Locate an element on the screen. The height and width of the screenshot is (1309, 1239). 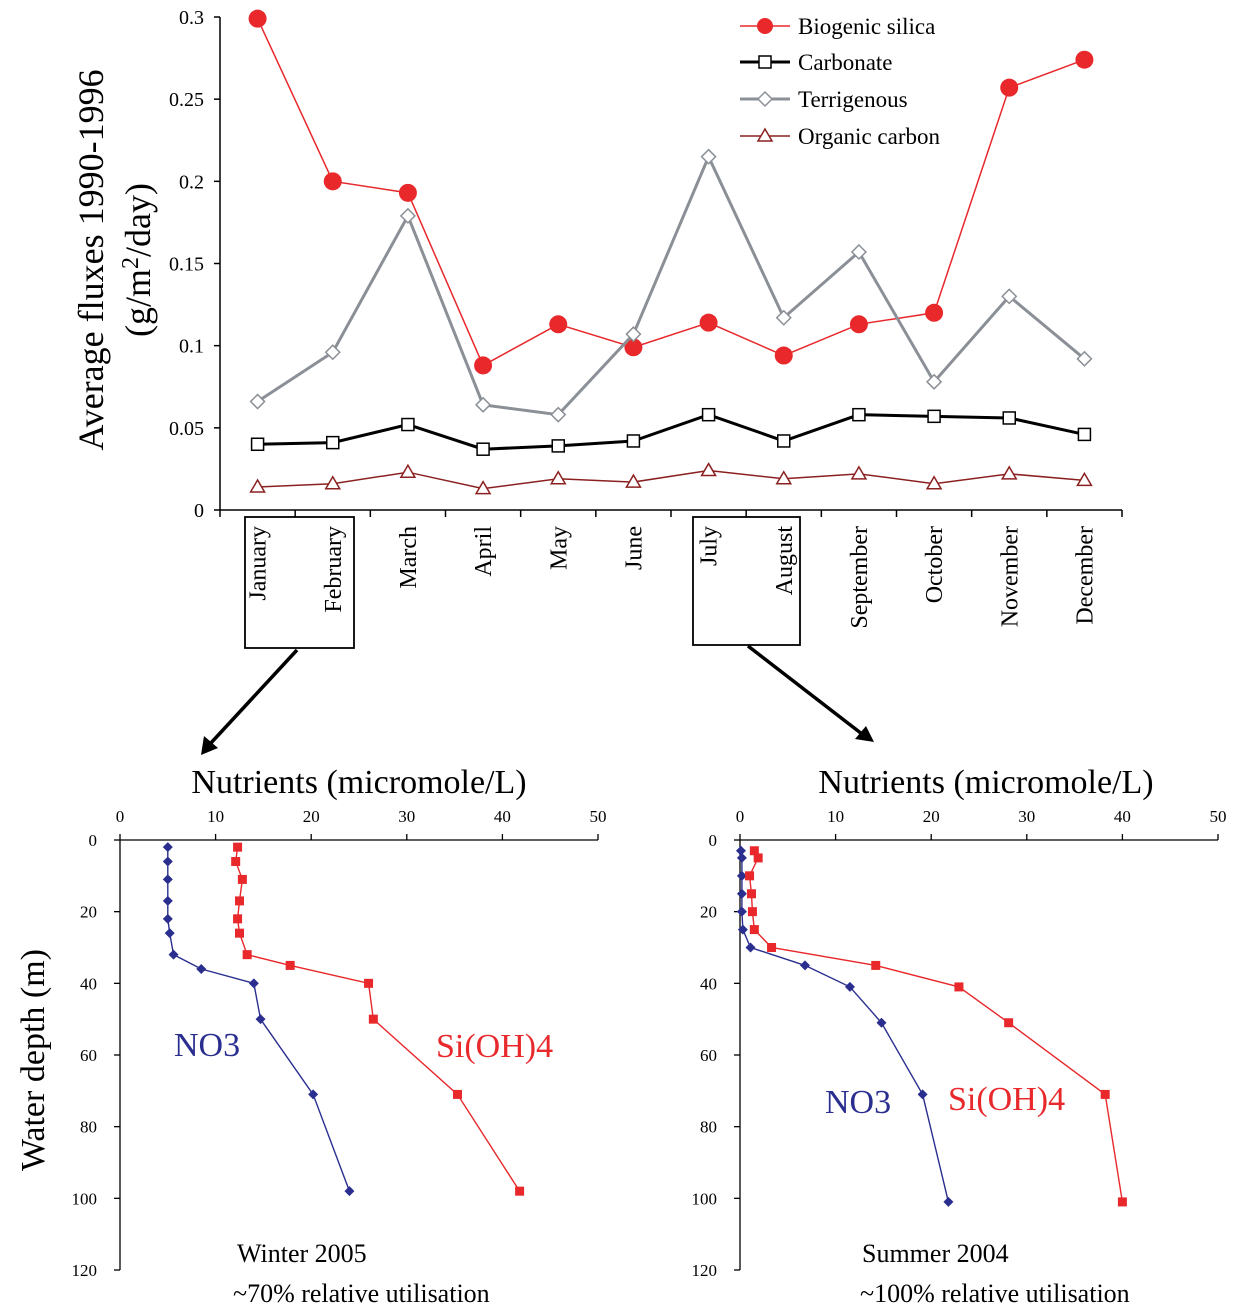
month-label-may: May is located at coordinates (559, 548).